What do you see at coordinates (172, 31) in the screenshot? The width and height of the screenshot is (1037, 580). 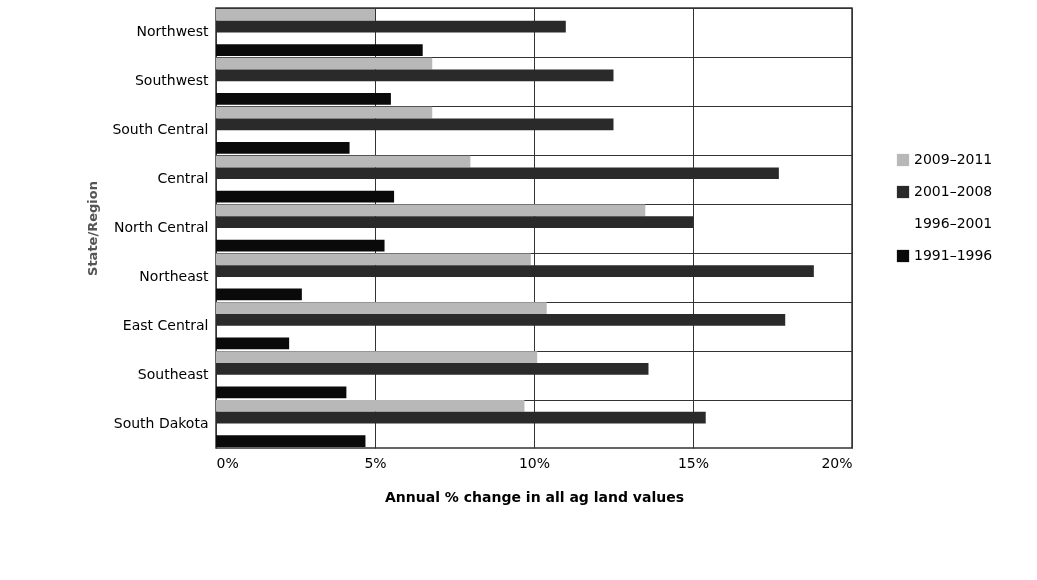 I see `y-tick-label: Northwest` at bounding box center [172, 31].